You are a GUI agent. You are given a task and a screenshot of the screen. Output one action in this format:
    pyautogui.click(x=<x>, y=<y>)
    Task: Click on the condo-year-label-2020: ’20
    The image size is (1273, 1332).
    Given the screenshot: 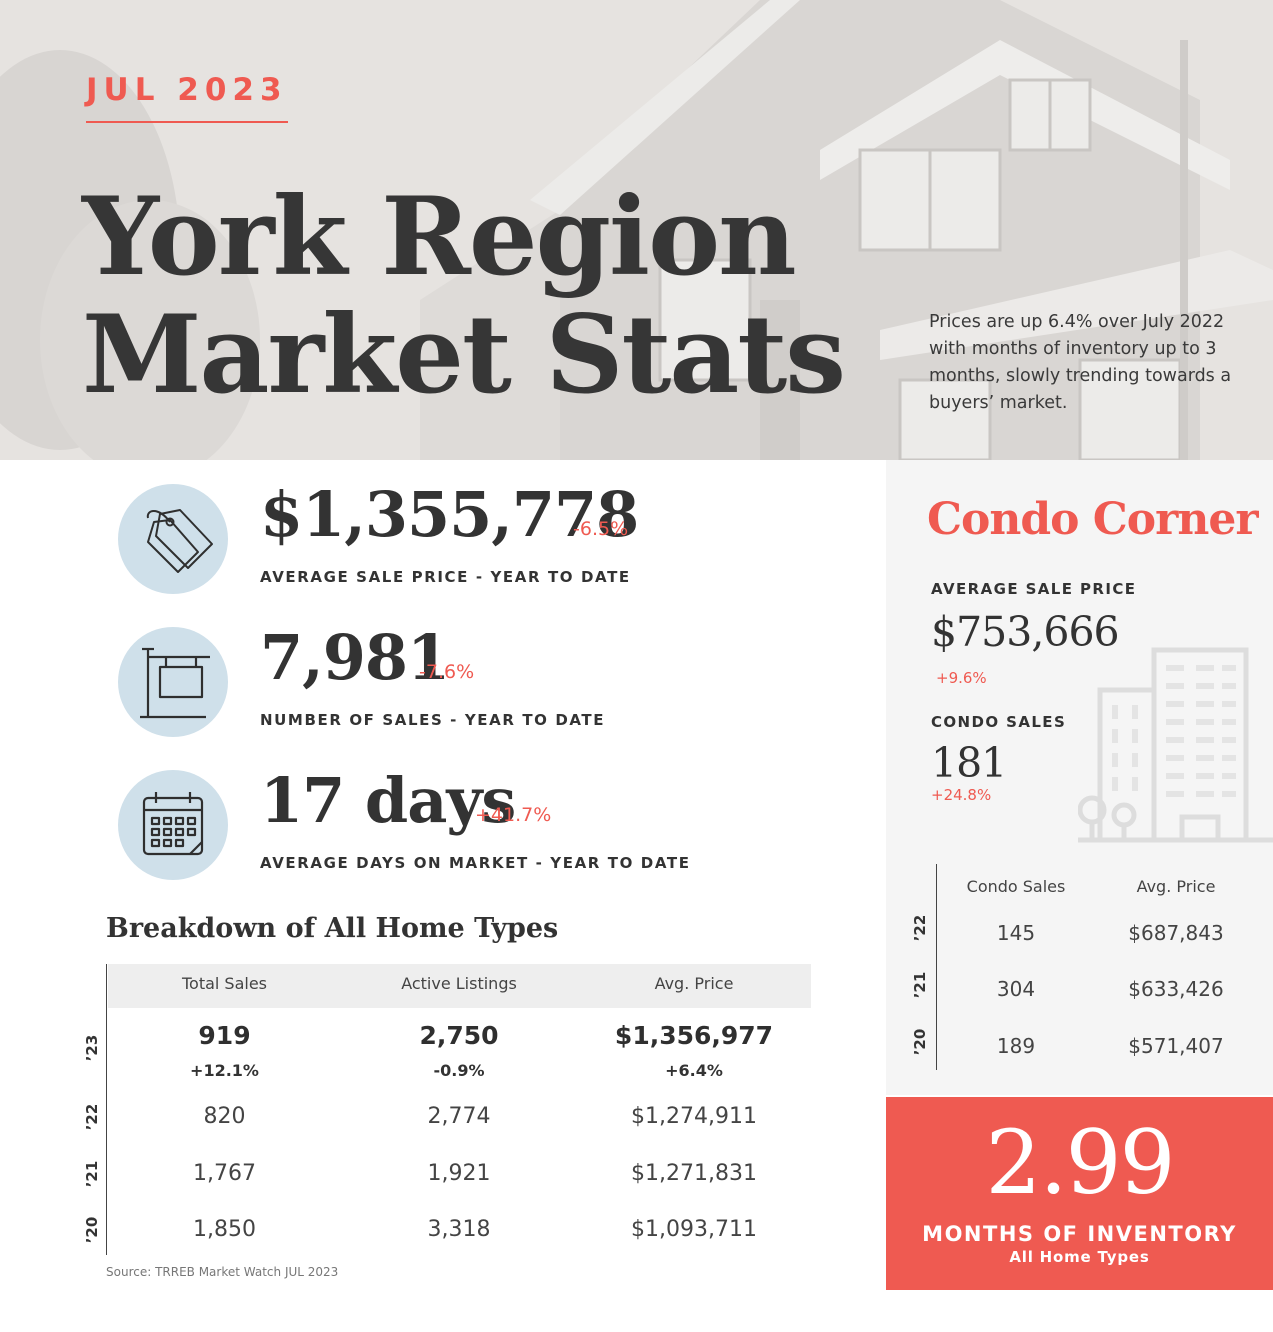 What is the action you would take?
    pyautogui.click(x=920, y=1042)
    